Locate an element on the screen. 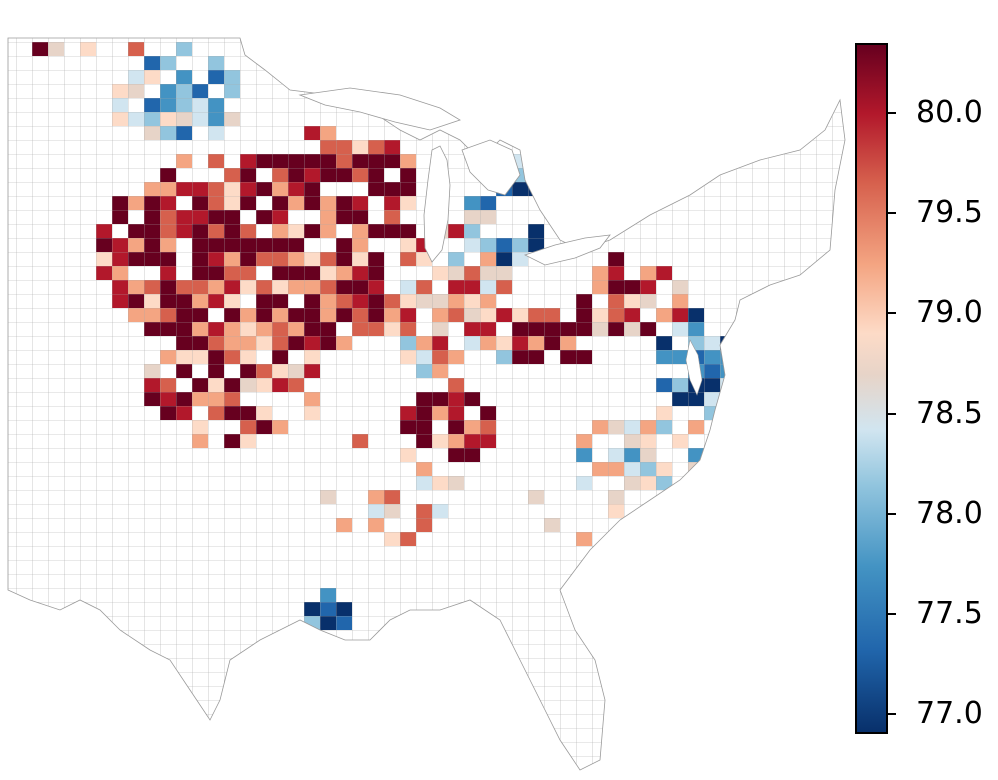 This screenshot has width=998, height=780. colorbar-tick-label: 78.0 is located at coordinates (949, 513).